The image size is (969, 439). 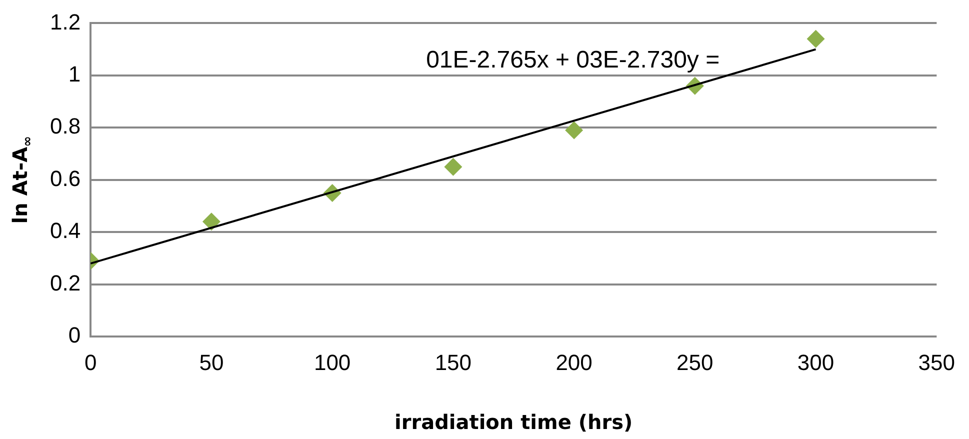 What do you see at coordinates (332, 362) in the screenshot?
I see `x-tick-label: 100` at bounding box center [332, 362].